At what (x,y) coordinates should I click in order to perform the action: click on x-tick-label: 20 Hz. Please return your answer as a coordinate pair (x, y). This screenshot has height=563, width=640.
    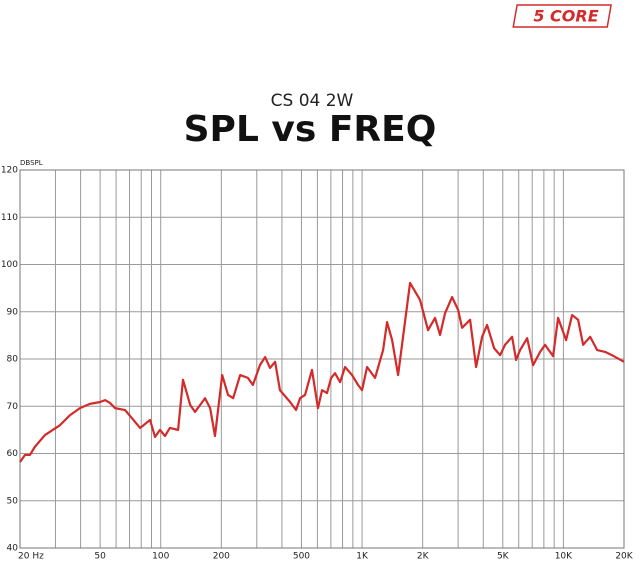
    Looking at the image, I should click on (31, 557).